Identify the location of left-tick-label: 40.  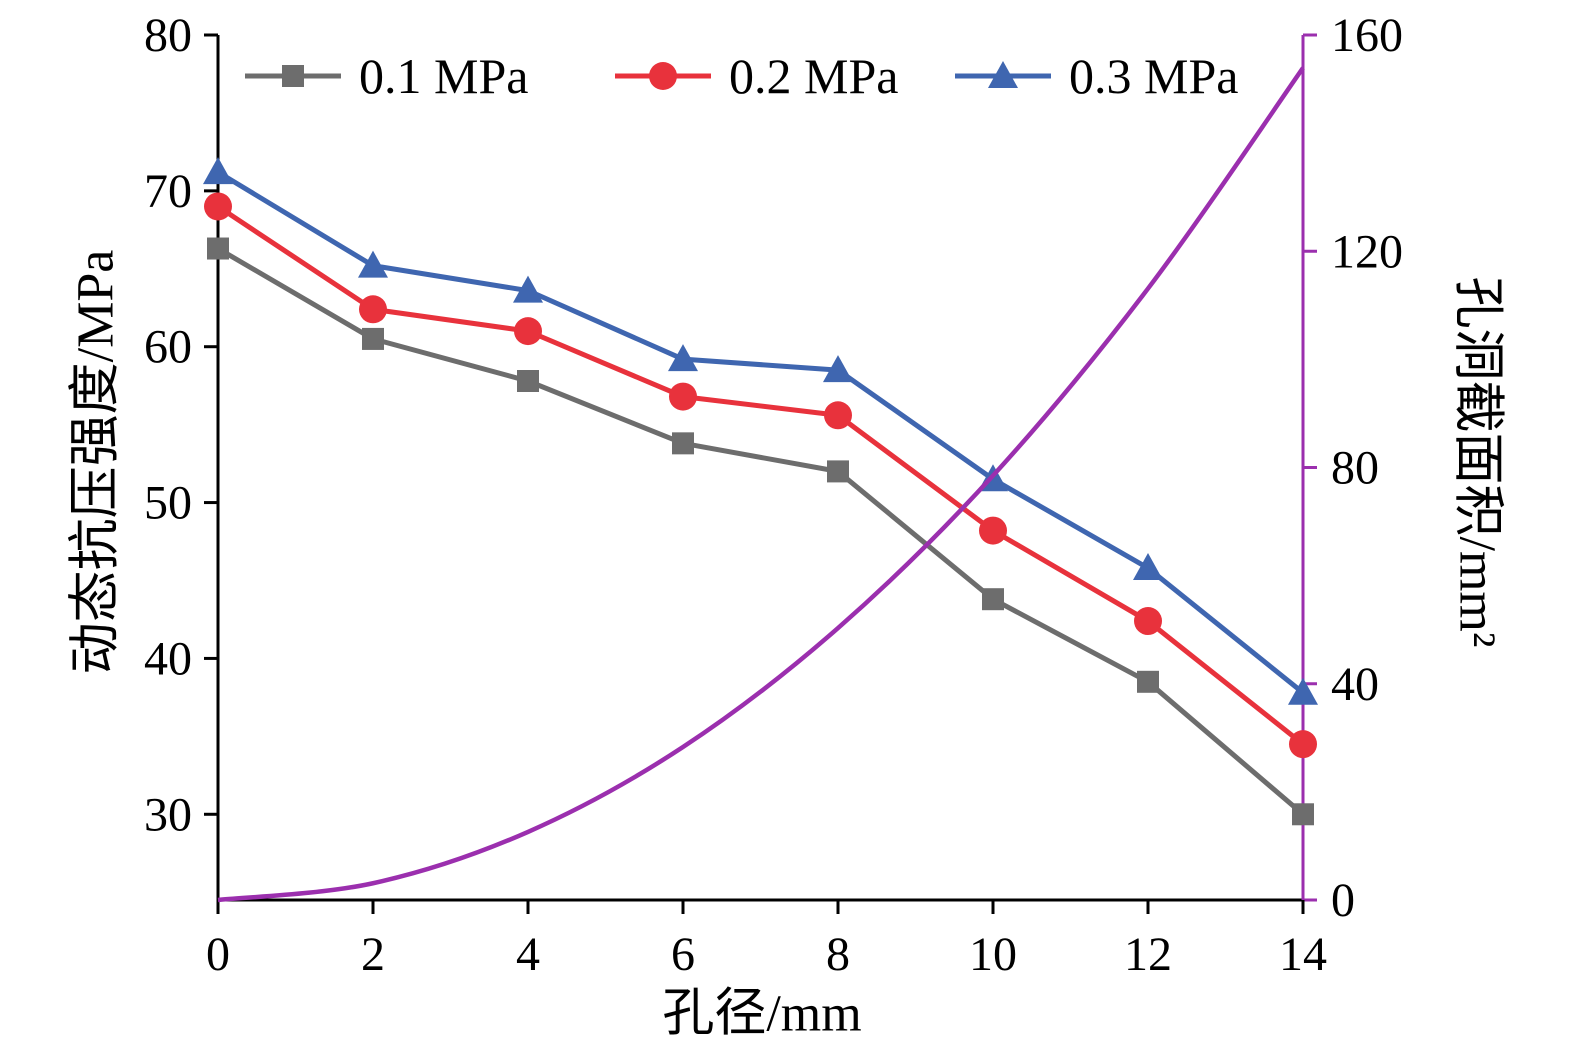
(168, 658).